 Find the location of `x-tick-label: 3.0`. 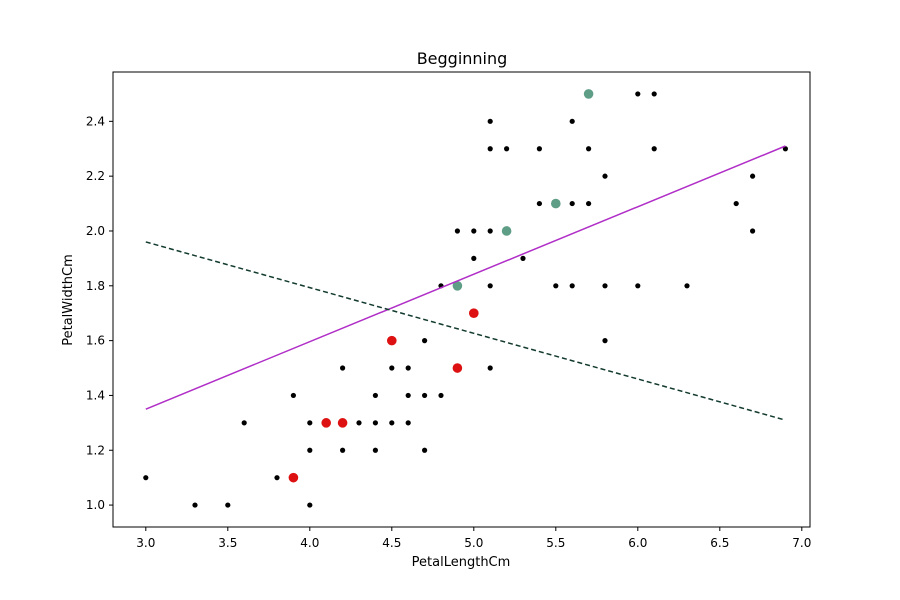

x-tick-label: 3.0 is located at coordinates (145, 543).